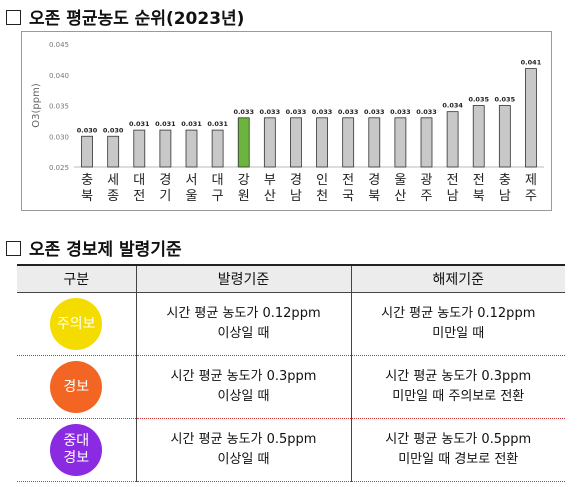 This screenshot has width=585, height=487. I want to click on release-line: 시간 평균 농도가 0.3ppm, so click(458, 376).